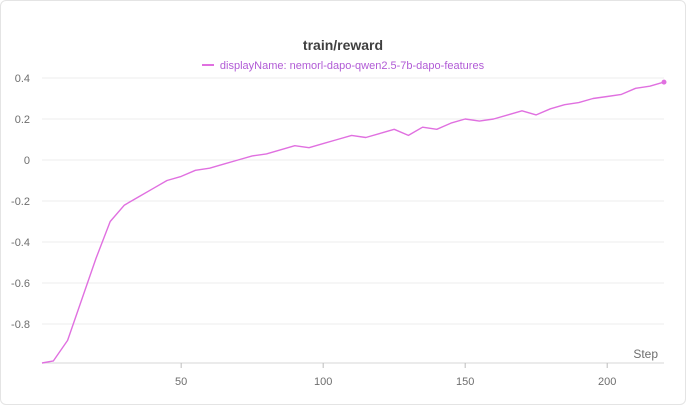 The image size is (686, 405). I want to click on x-tick-label: 150, so click(465, 382).